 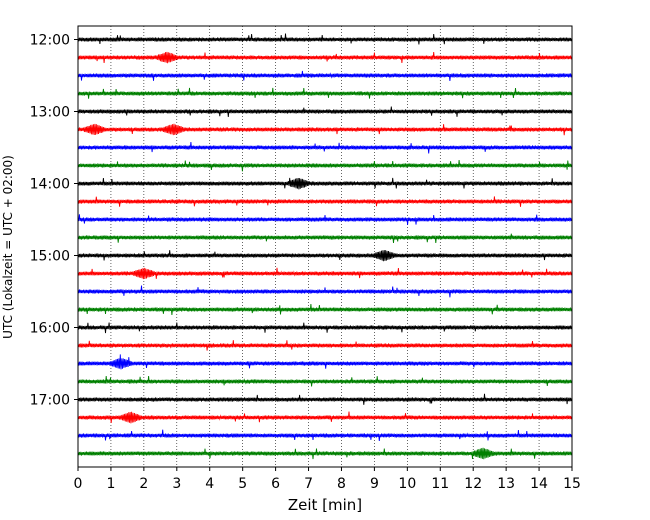 What do you see at coordinates (506, 484) in the screenshot?
I see `x-tick-label: 13` at bounding box center [506, 484].